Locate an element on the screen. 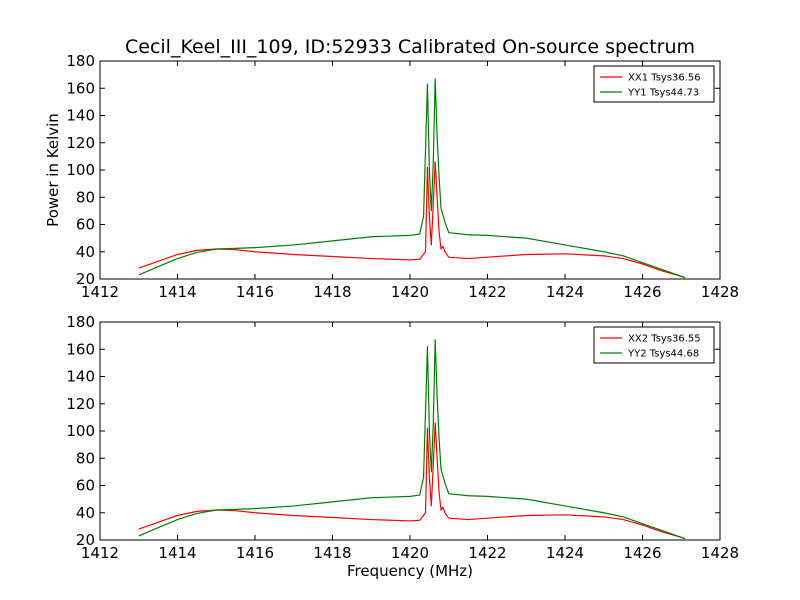 This screenshot has width=800, height=600. legend: XX1 Tsys36.56 YY1 Tsys44.73 is located at coordinates (654, 84).